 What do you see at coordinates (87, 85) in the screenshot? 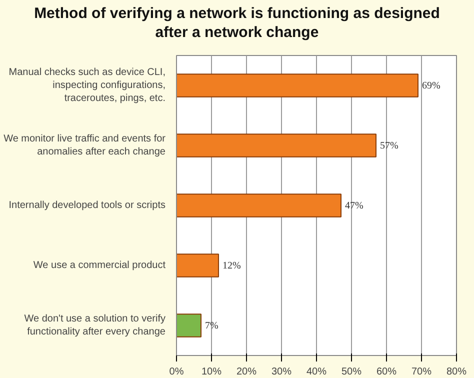
I see `y-tick-label: Manual checks such as device CLI, inspecting configurations, traceroutes, pings, etc.` at bounding box center [87, 85].